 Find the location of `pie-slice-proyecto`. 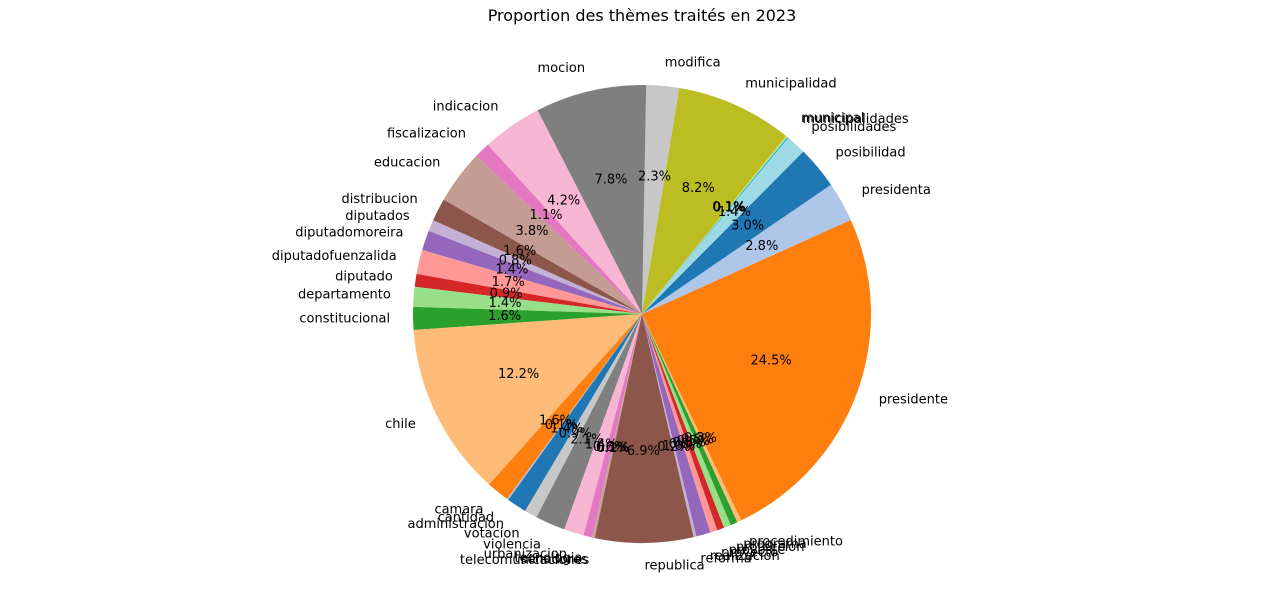

pie-slice-proyecto is located at coordinates (680, 423).